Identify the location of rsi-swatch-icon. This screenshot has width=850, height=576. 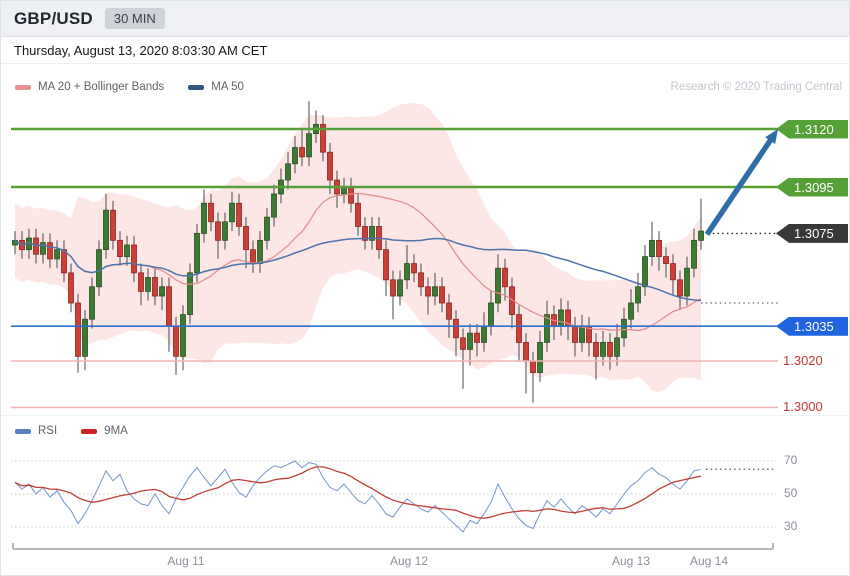
(23, 431).